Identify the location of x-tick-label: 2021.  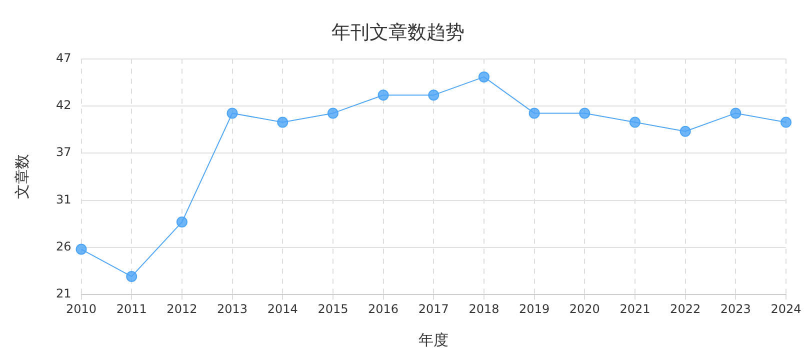
(635, 309).